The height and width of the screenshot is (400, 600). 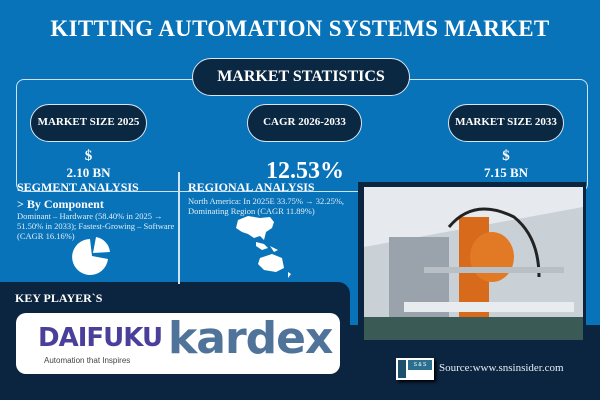 I want to click on market-size-2033-label: MARKET SIZE 2033, so click(x=506, y=123).